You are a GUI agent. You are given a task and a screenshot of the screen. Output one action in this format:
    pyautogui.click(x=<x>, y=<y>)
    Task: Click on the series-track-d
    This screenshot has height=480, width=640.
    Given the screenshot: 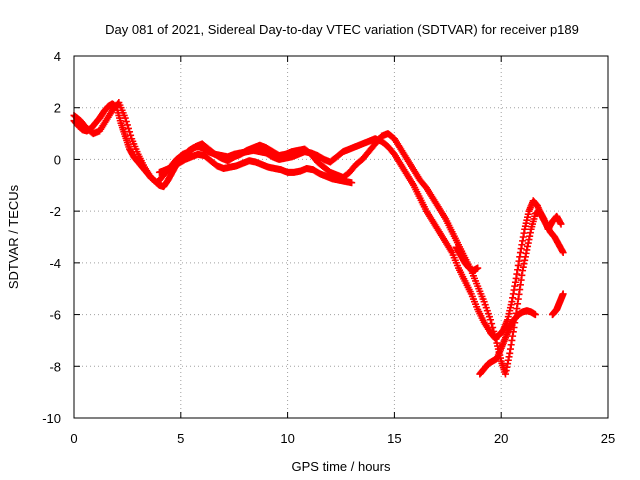 What is the action you would take?
    pyautogui.click(x=507, y=342)
    